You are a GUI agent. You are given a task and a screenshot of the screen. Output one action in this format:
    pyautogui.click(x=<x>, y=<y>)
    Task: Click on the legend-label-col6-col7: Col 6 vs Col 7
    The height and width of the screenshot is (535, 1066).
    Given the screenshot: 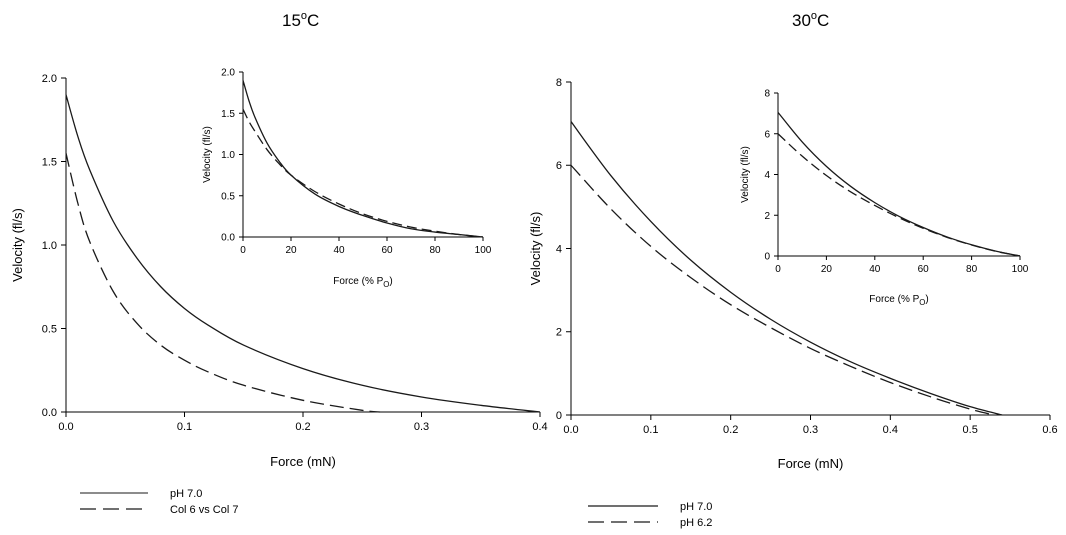 What is the action you would take?
    pyautogui.click(x=204, y=510)
    